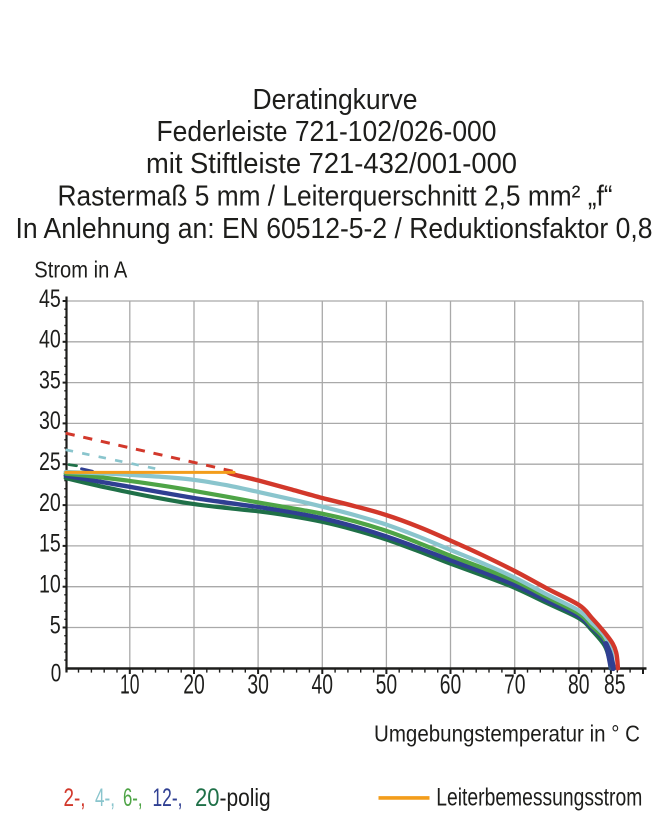 The width and height of the screenshot is (670, 836). What do you see at coordinates (579, 684) in the screenshot?
I see `svg-text: 80` at bounding box center [579, 684].